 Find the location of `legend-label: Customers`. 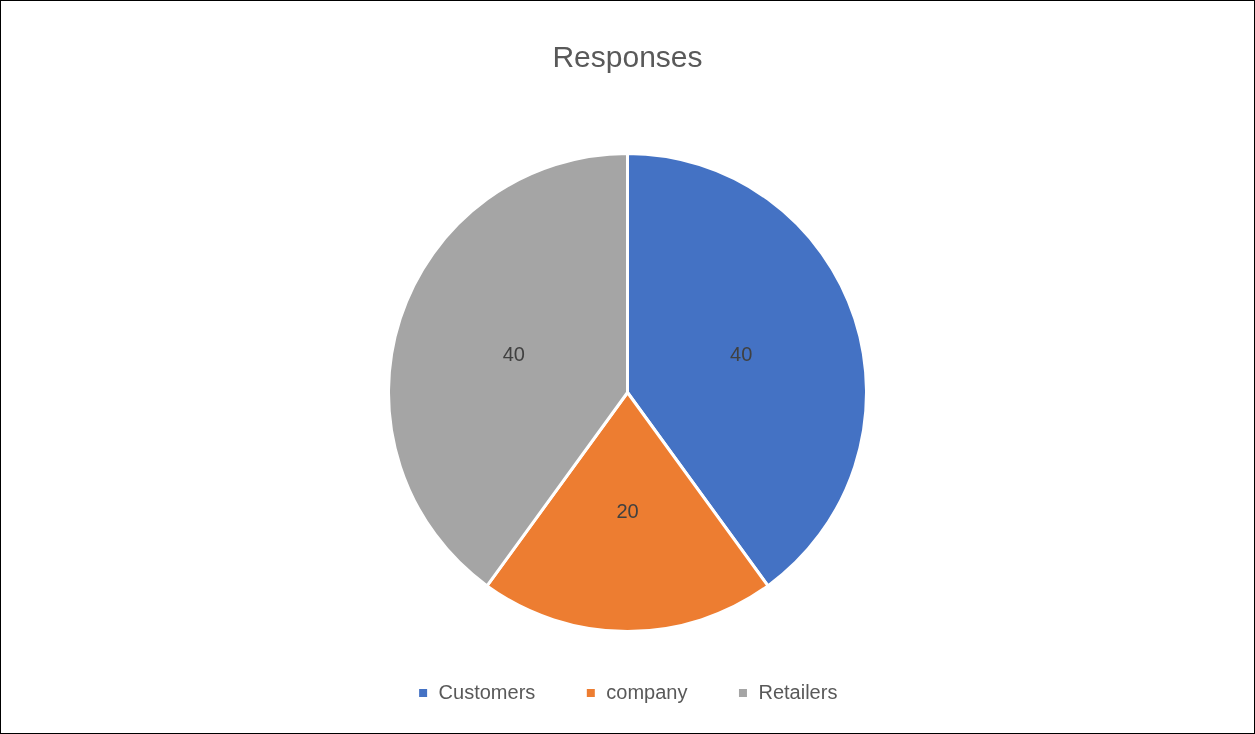

legend-label: Customers is located at coordinates (487, 691).